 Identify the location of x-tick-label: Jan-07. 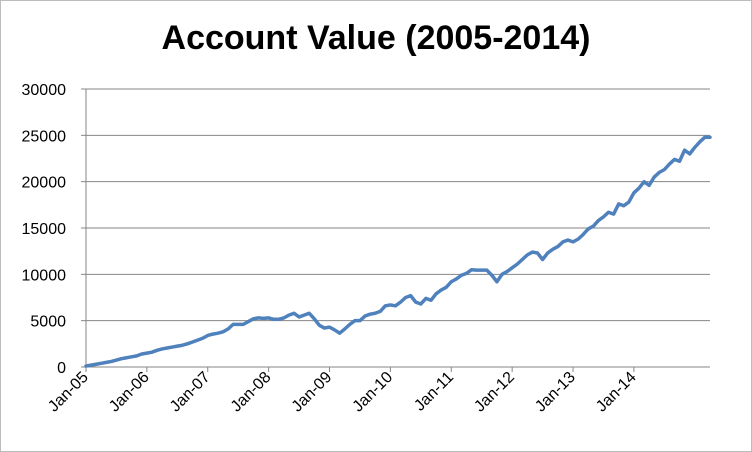
(190, 392).